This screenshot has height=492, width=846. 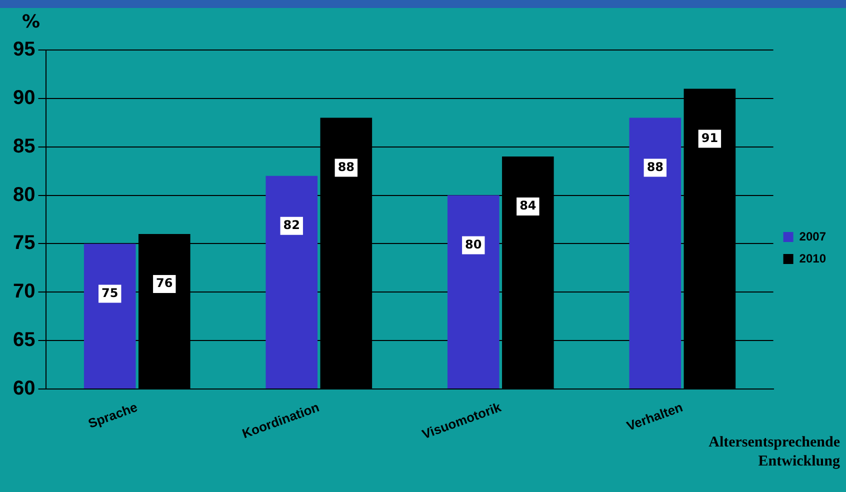 What do you see at coordinates (528, 205) in the screenshot?
I see `data-label: 84` at bounding box center [528, 205].